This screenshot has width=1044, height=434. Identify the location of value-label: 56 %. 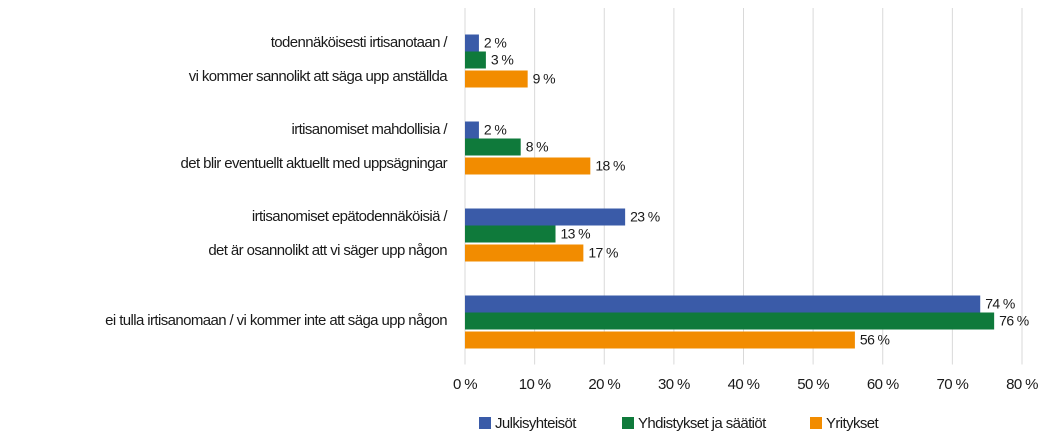
(875, 340).